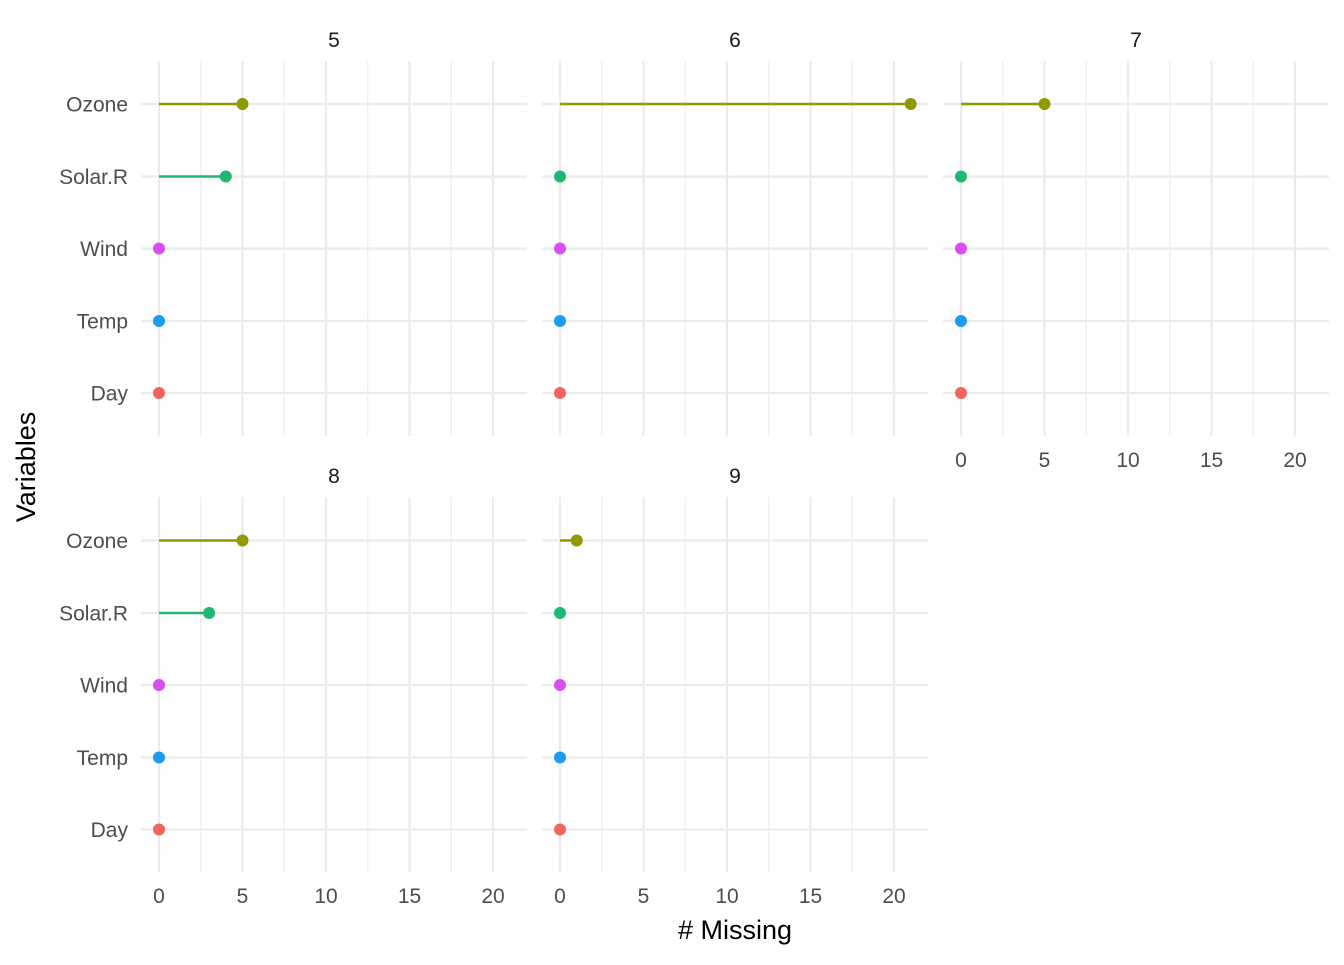 Image resolution: width=1344 pixels, height=965 pixels. Describe the element at coordinates (1136, 40) in the screenshot. I see `panel-strip-label: 7` at that location.